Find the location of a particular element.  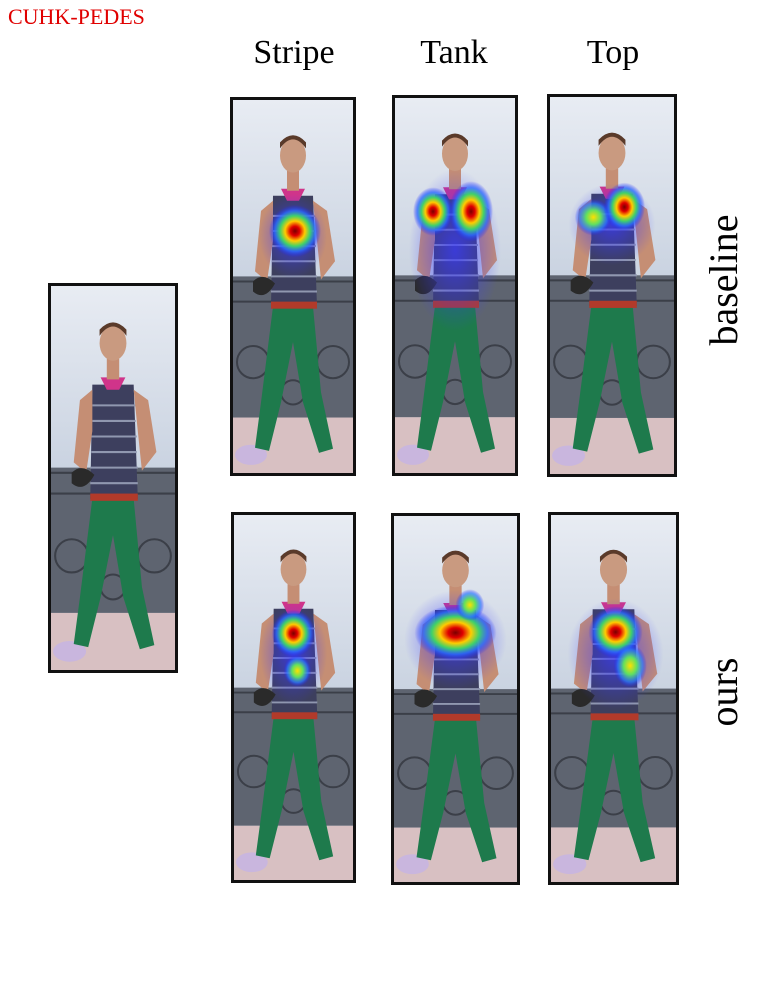

attention-map-ours-stripe is located at coordinates (293, 697).